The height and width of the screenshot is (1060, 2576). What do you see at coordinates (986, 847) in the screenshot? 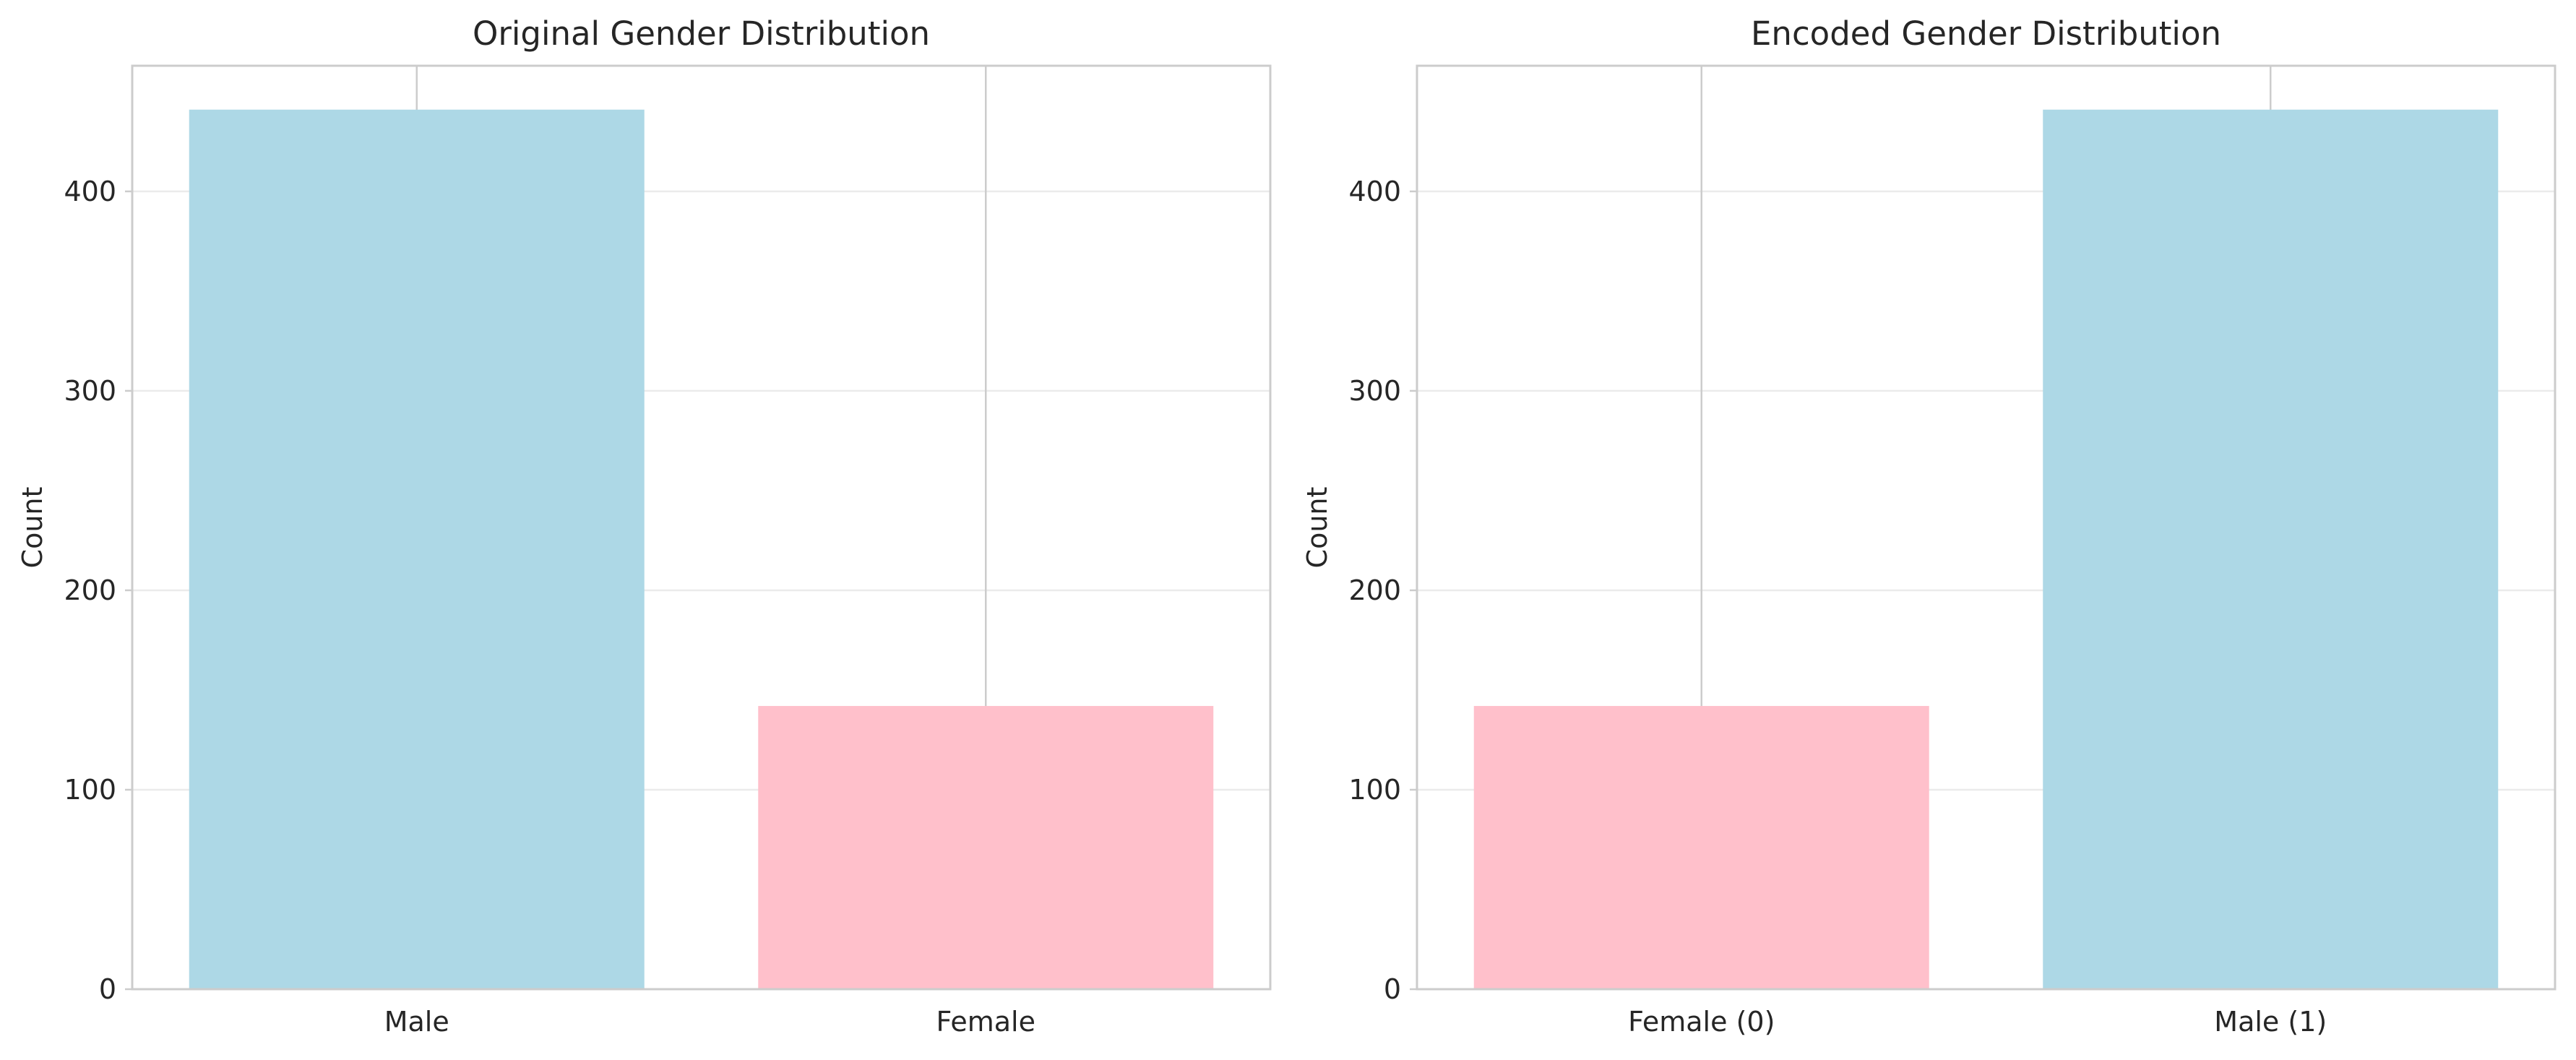
I see `bar-female` at bounding box center [986, 847].